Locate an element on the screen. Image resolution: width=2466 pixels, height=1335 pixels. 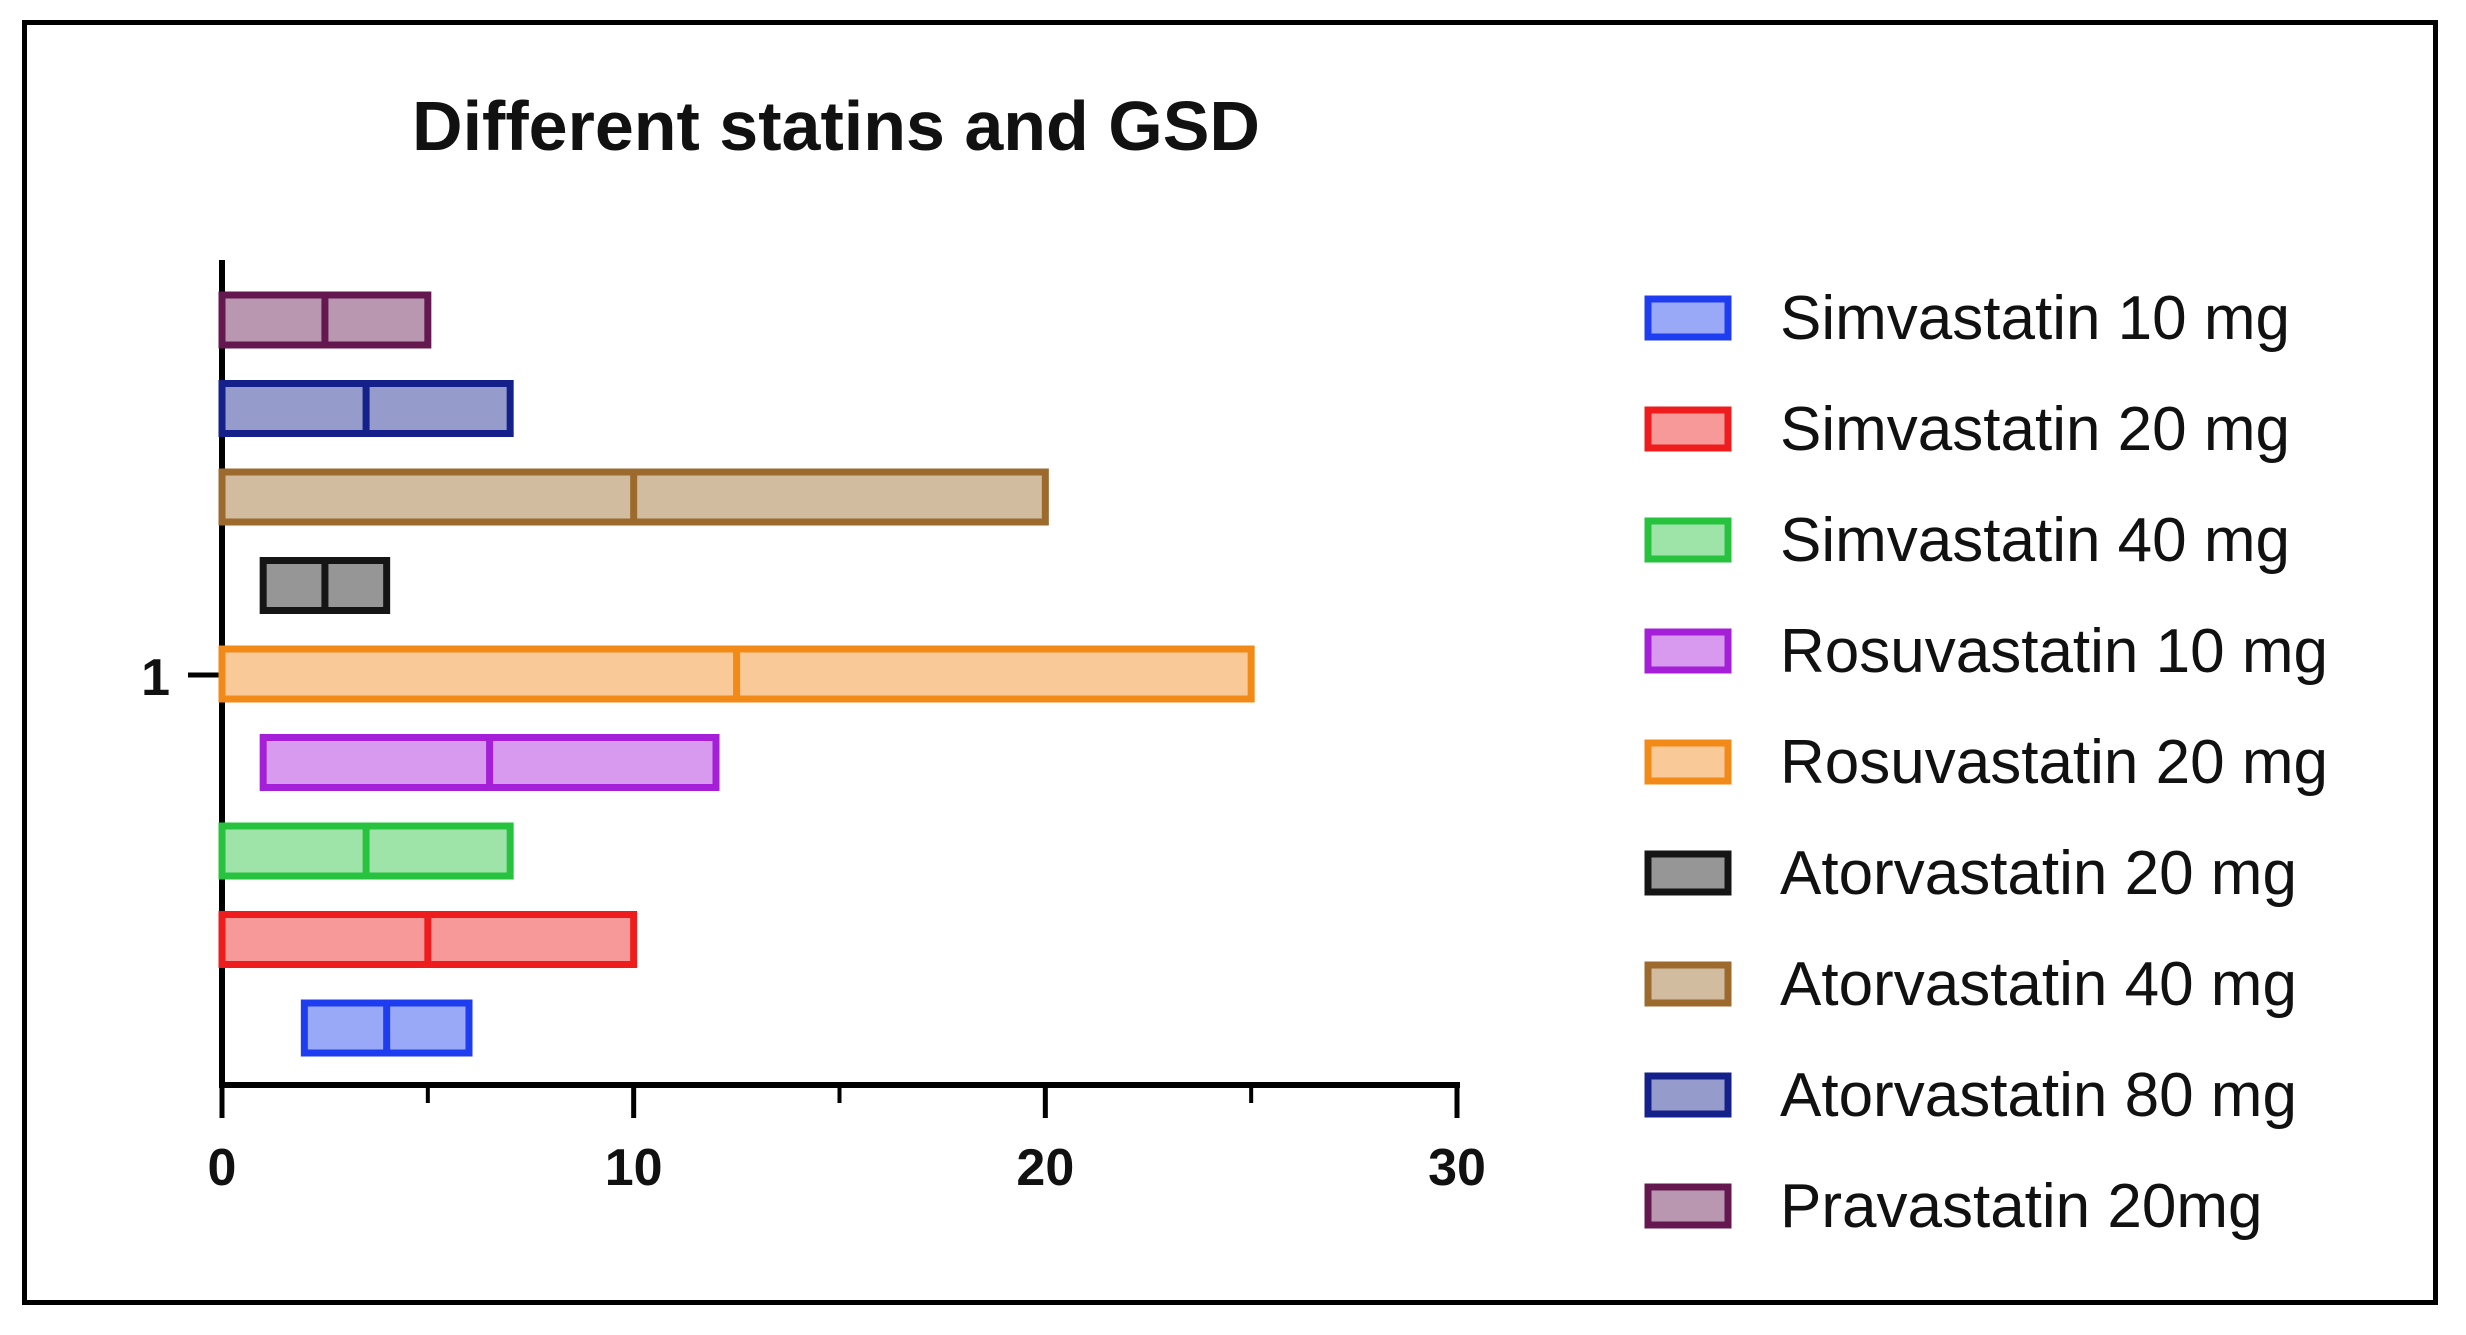
legend-item: Pravastatin 20mg is located at coordinates (1953, 1206).